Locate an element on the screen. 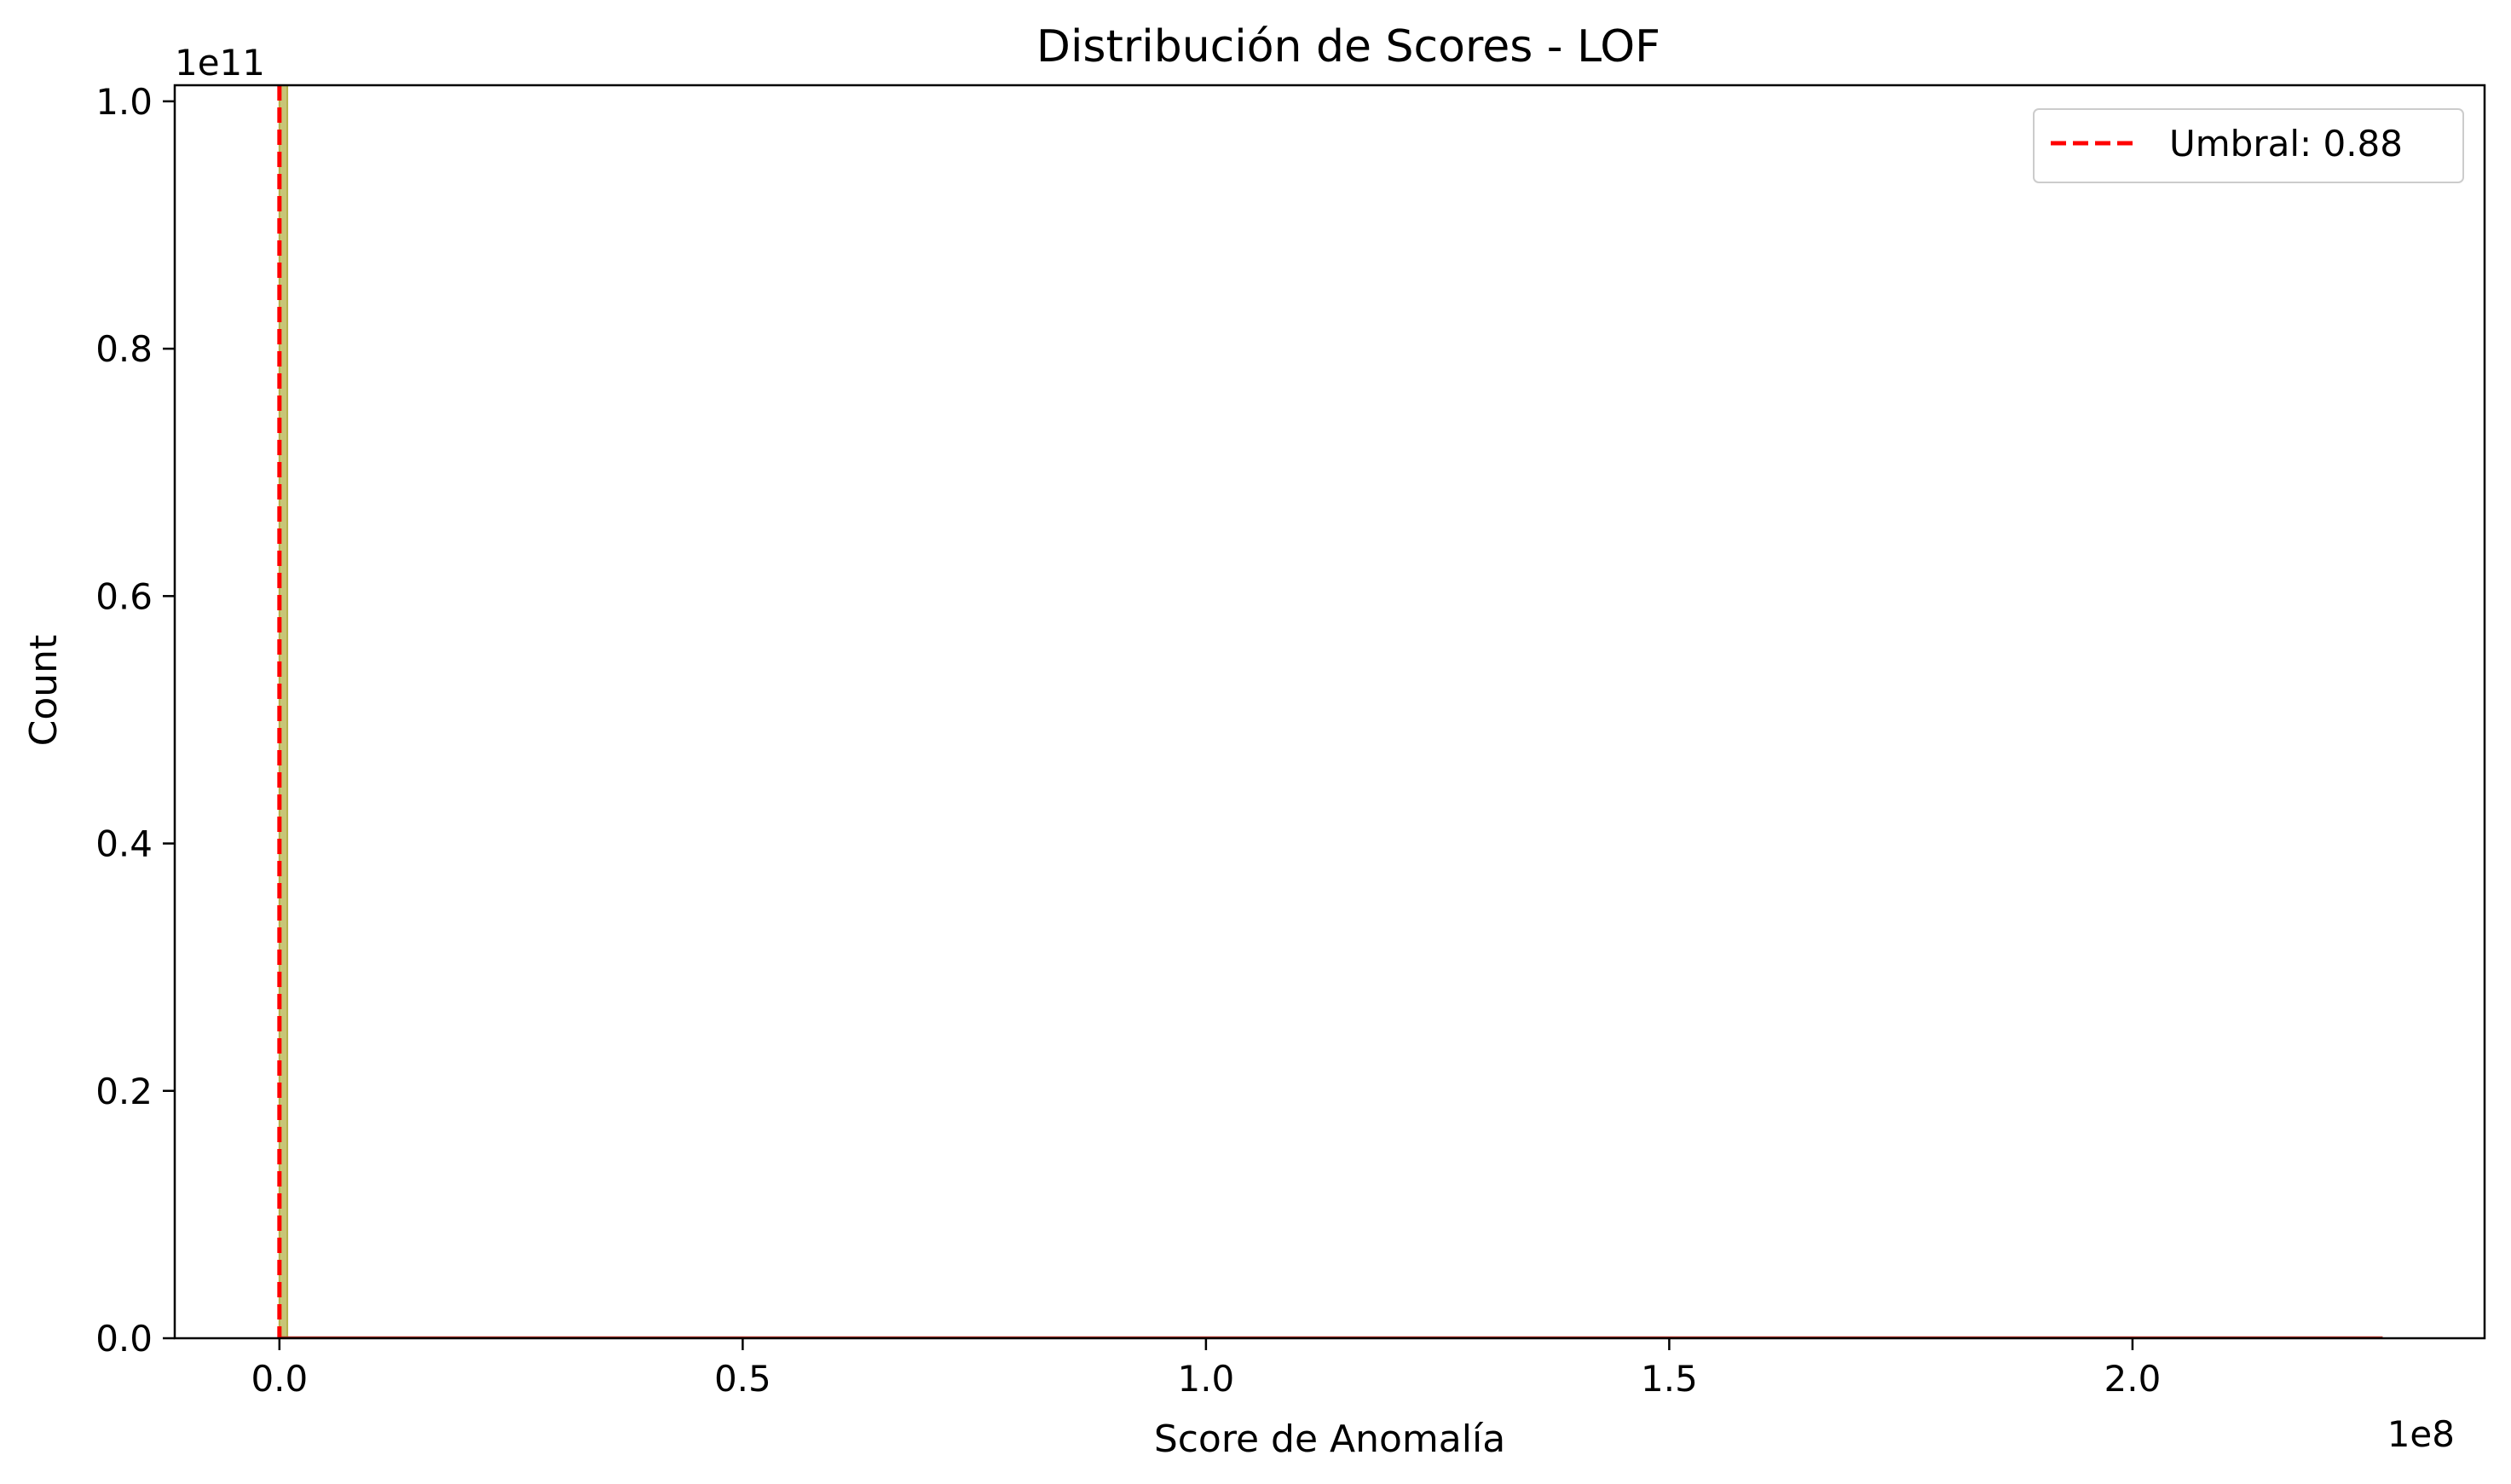  x-tick-label-3: 1.5 is located at coordinates (1669, 1379).